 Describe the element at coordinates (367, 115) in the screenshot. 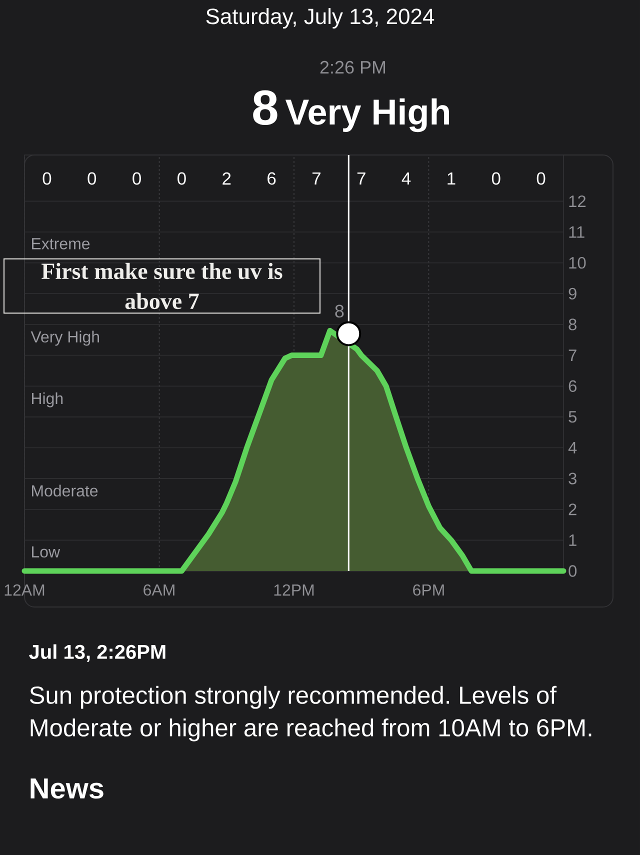

I see `text: Very High` at that location.